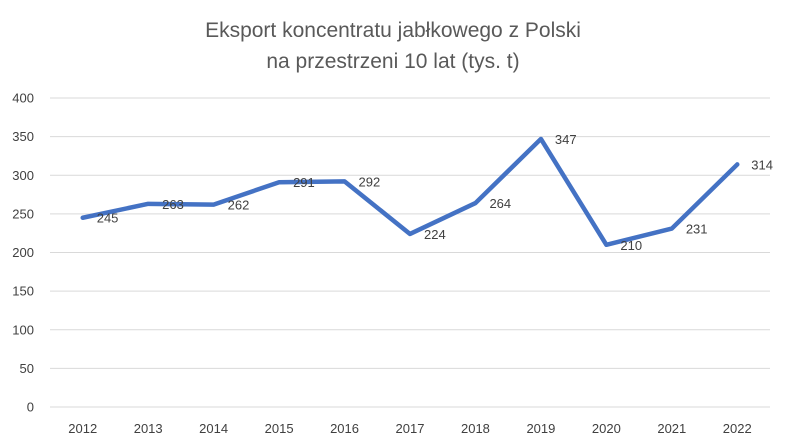  Describe the element at coordinates (23, 98) in the screenshot. I see `y-tick-label: 400` at that location.